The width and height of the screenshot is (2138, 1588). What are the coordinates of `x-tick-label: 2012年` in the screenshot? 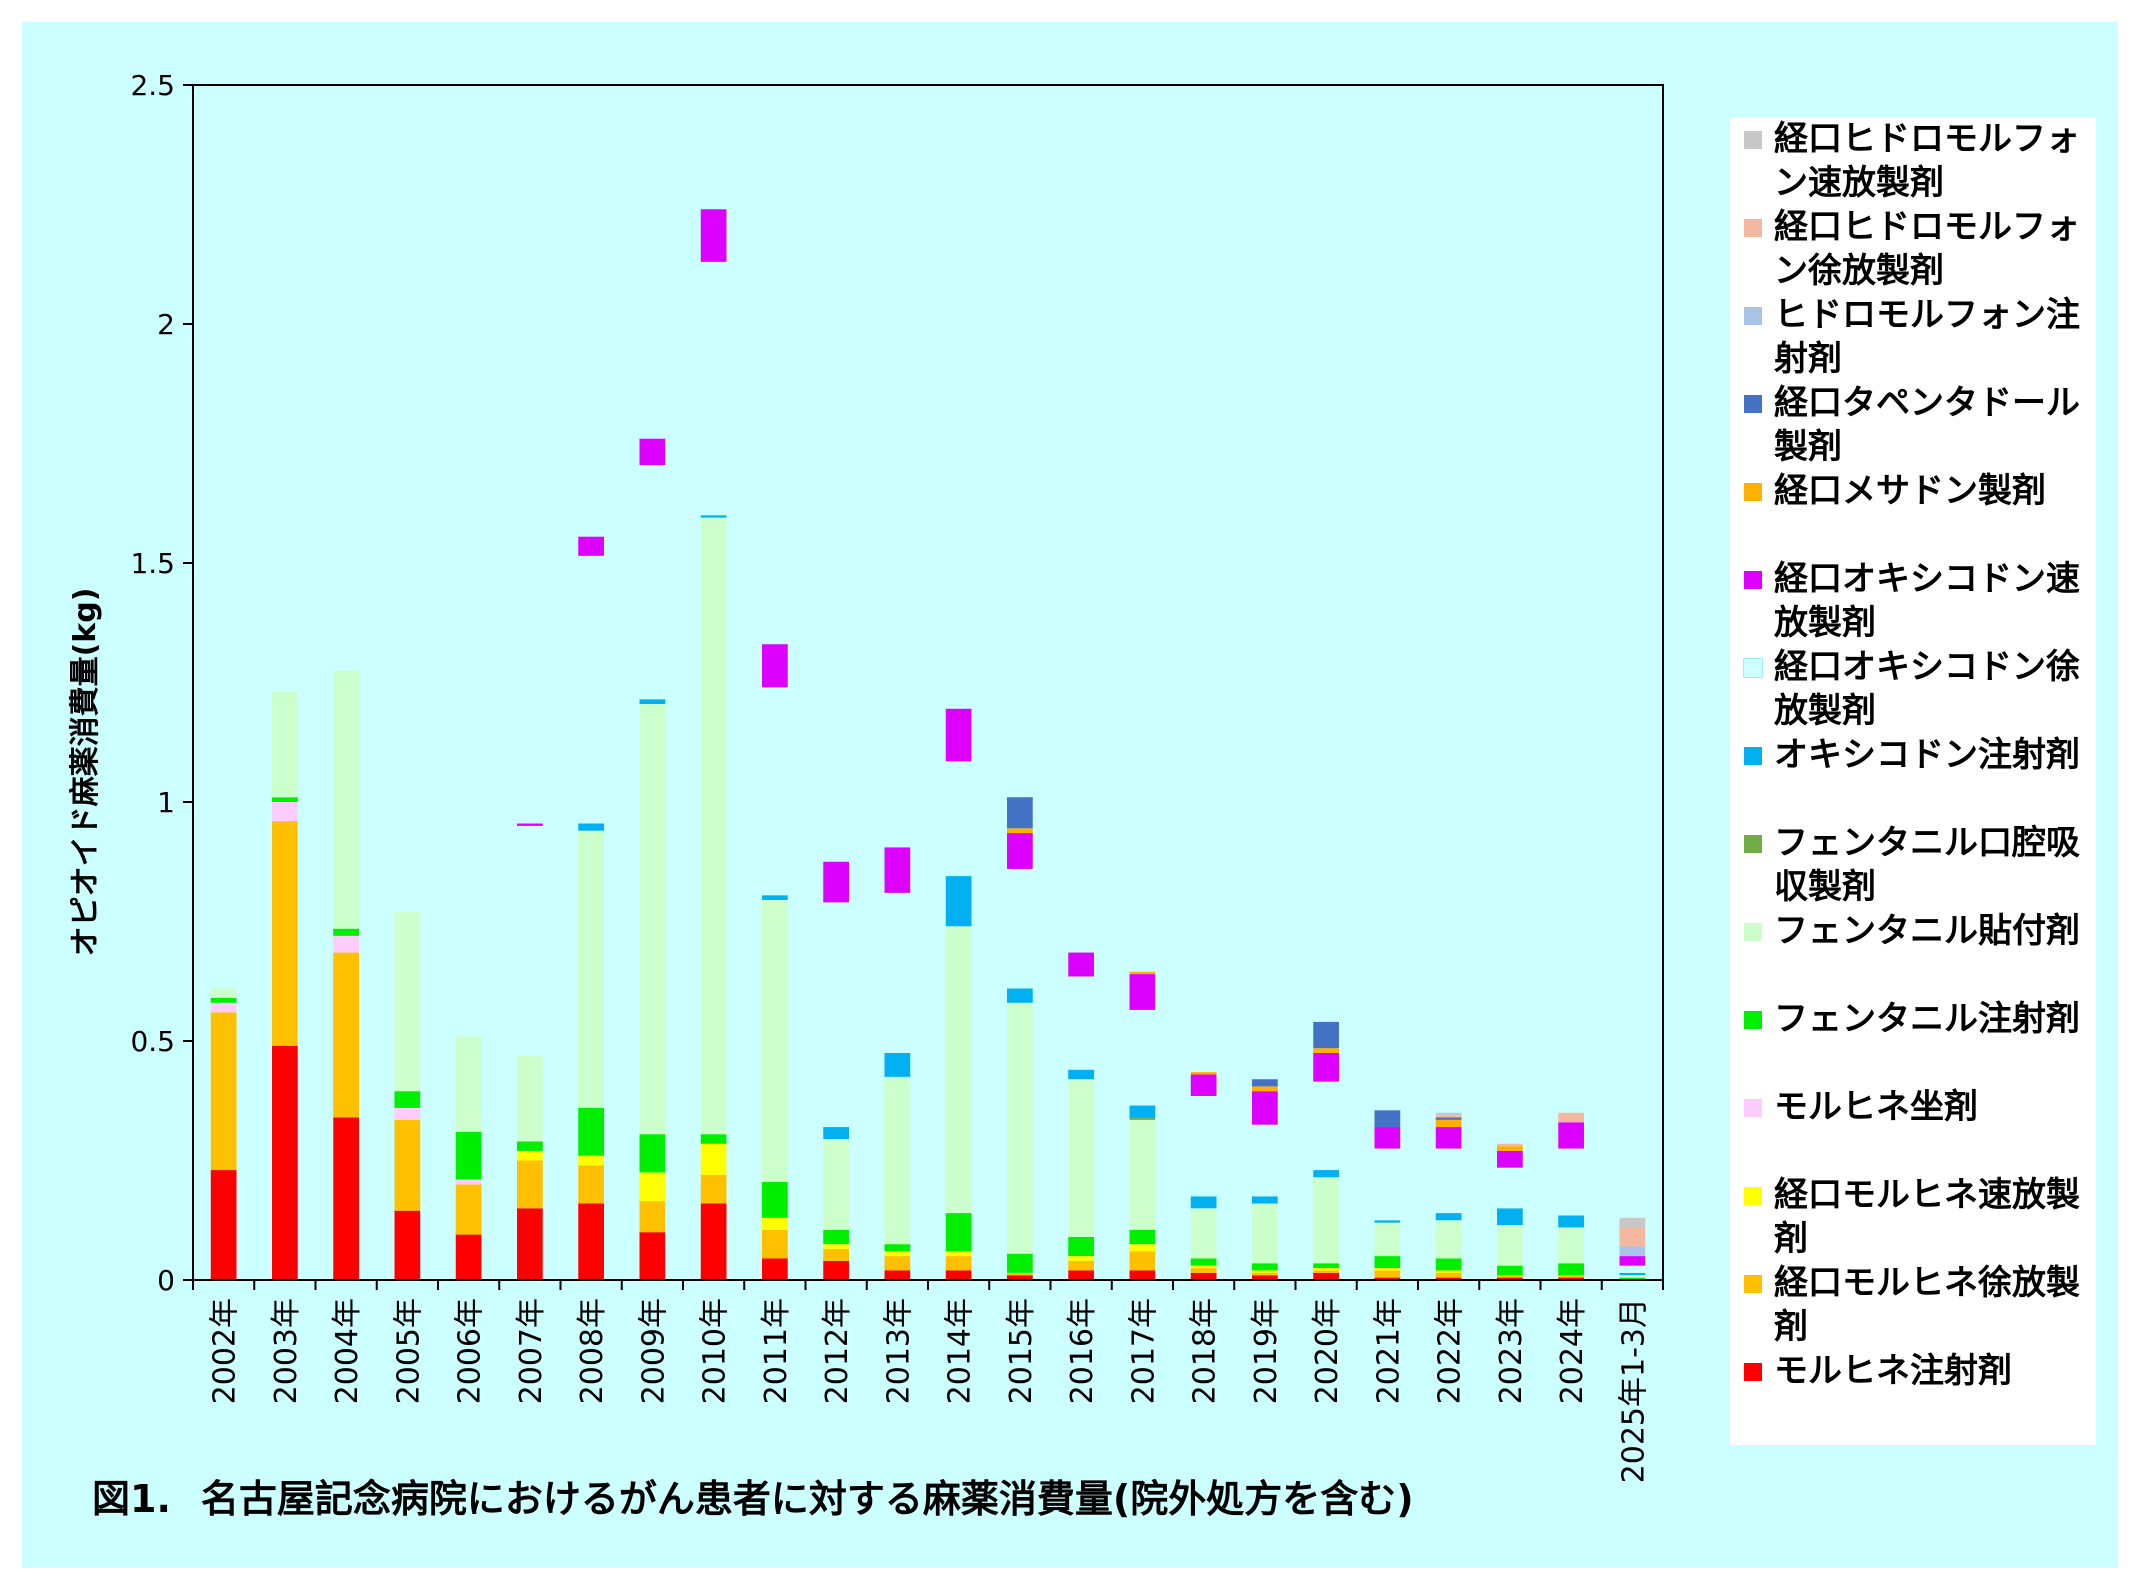 It's located at (837, 1351).